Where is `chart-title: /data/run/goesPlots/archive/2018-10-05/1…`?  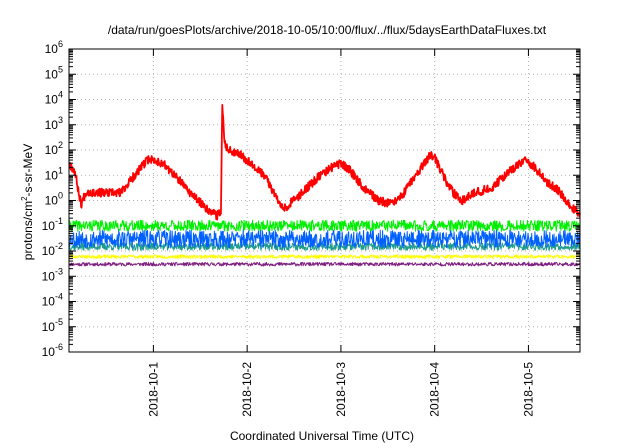
chart-title: /data/run/goesPlots/archive/2018-10-05/1… is located at coordinates (327, 30).